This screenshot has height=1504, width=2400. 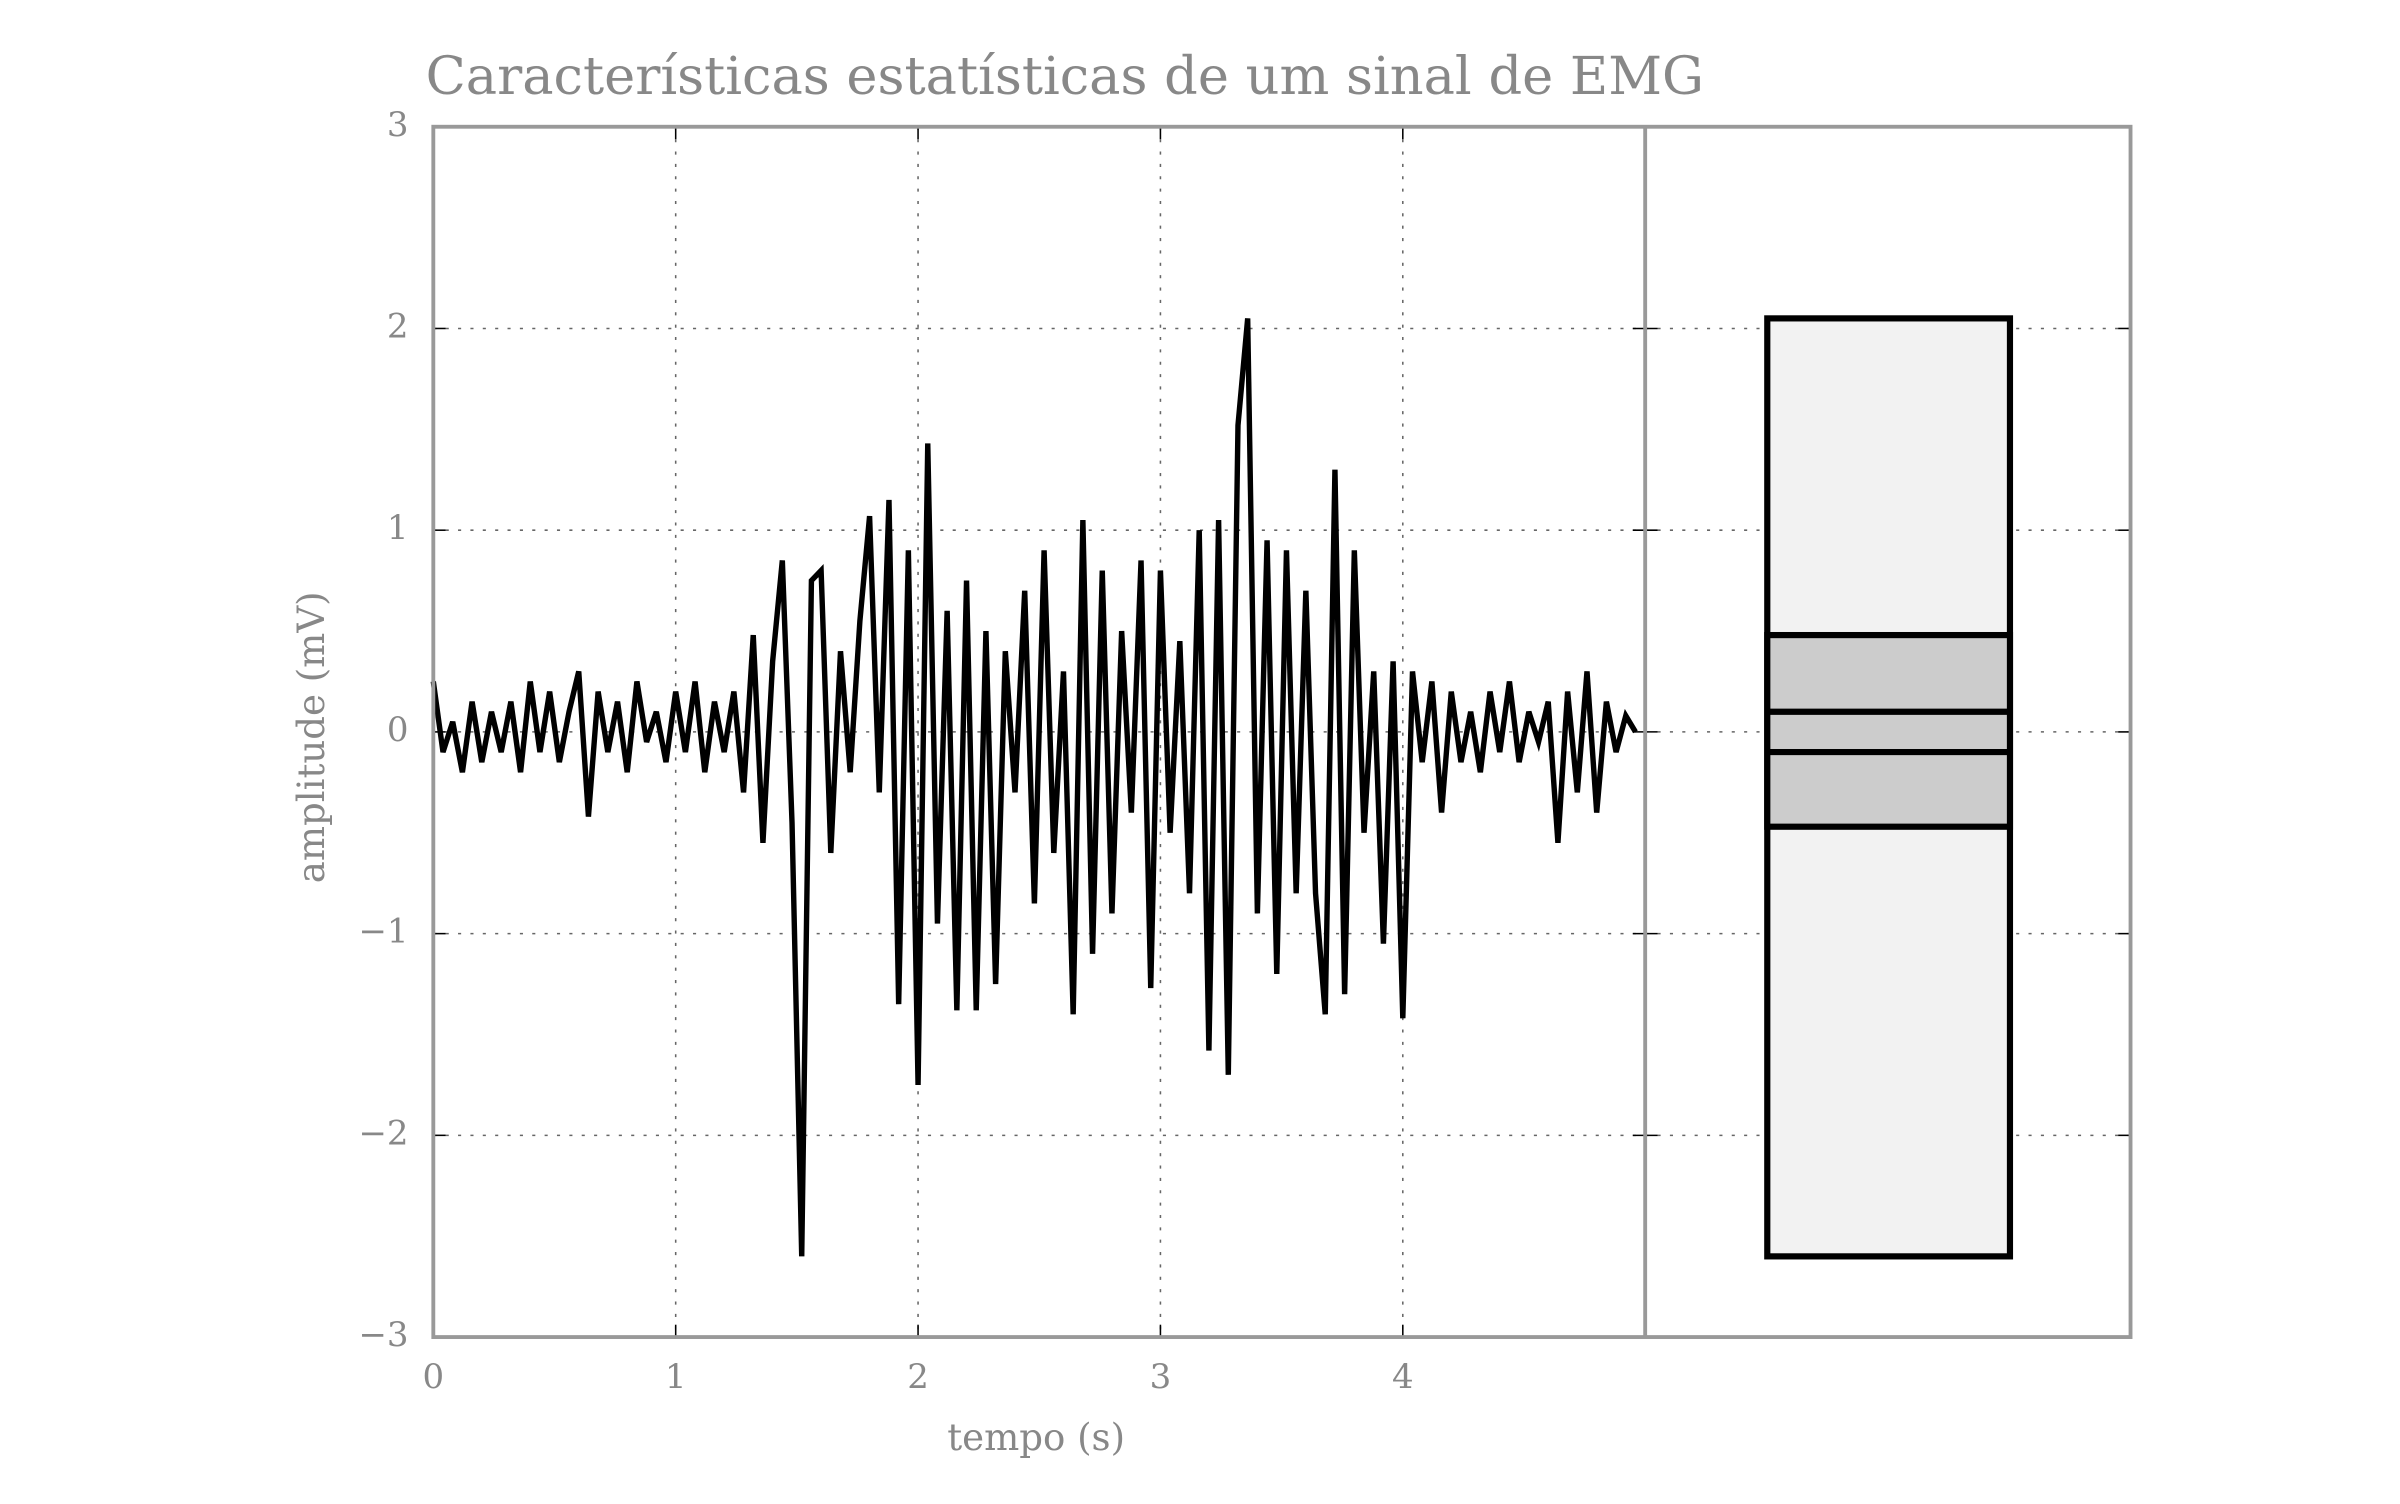 I want to click on y-tick-label: 3, so click(x=398, y=125).